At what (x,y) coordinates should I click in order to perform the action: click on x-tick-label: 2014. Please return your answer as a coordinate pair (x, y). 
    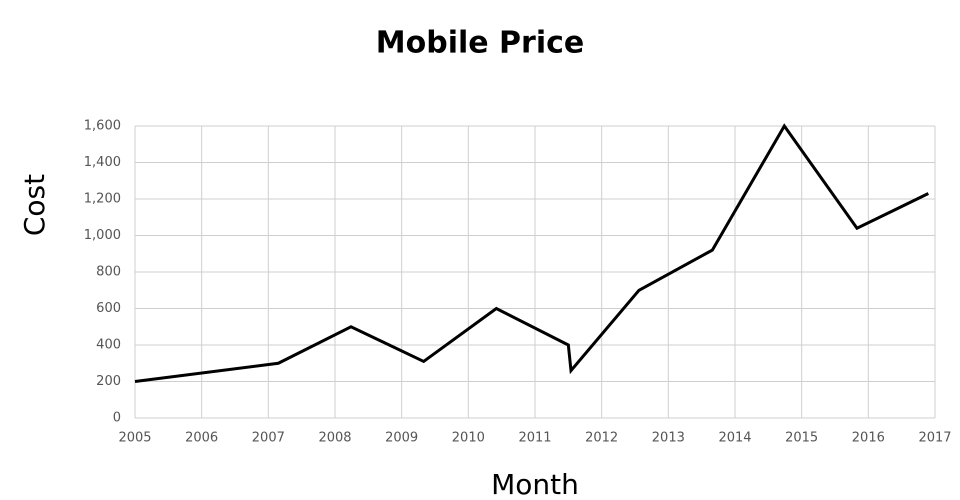
    Looking at the image, I should click on (734, 438).